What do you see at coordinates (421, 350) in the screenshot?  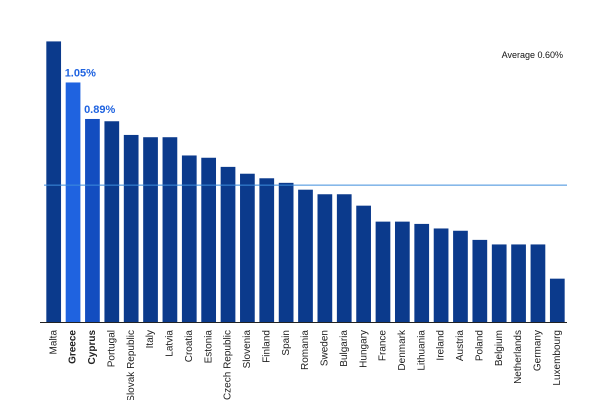 I see `x-tick-label-lithuania: Lithuania` at bounding box center [421, 350].